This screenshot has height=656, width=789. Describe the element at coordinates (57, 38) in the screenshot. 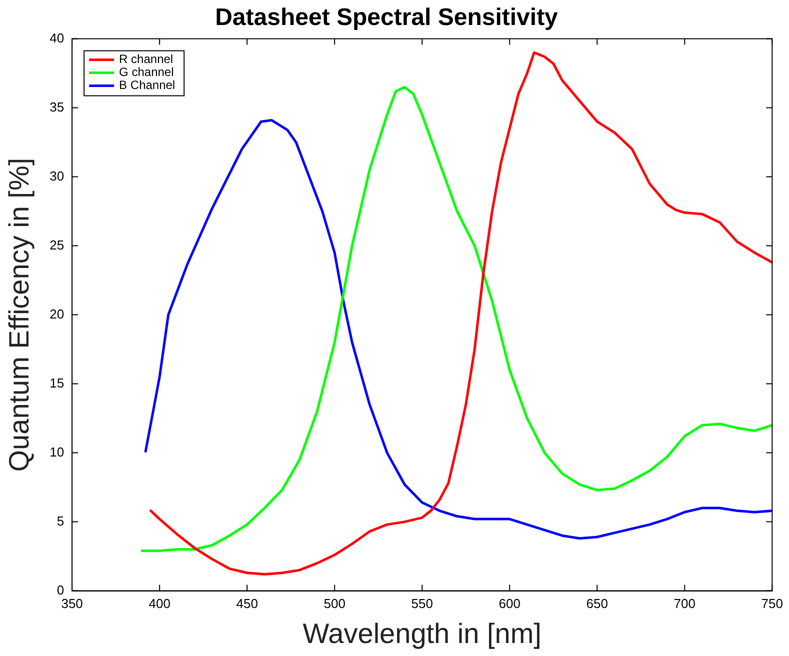

I see `y-tick-label: 40` at that location.